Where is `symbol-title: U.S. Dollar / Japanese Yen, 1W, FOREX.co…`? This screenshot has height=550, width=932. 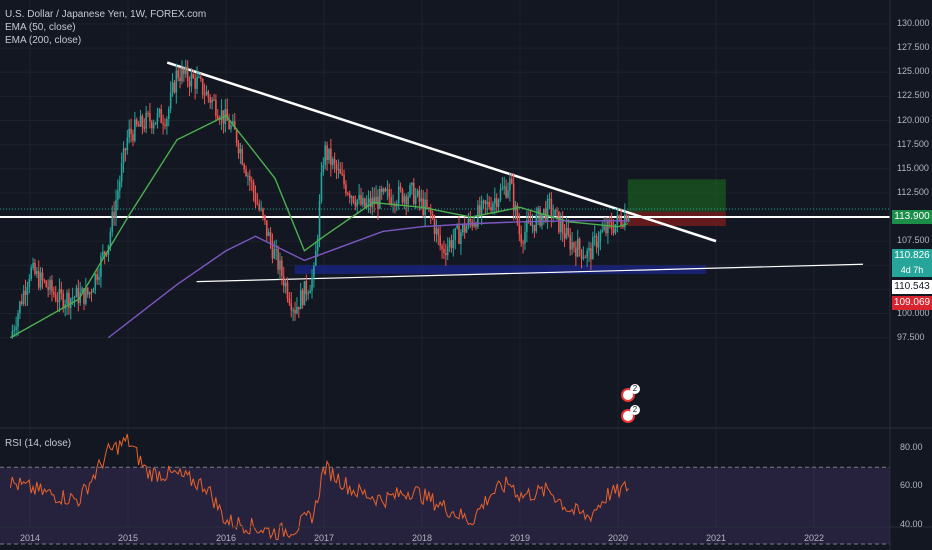 symbol-title: U.S. Dollar / Japanese Yen, 1W, FOREX.co… is located at coordinates (106, 14).